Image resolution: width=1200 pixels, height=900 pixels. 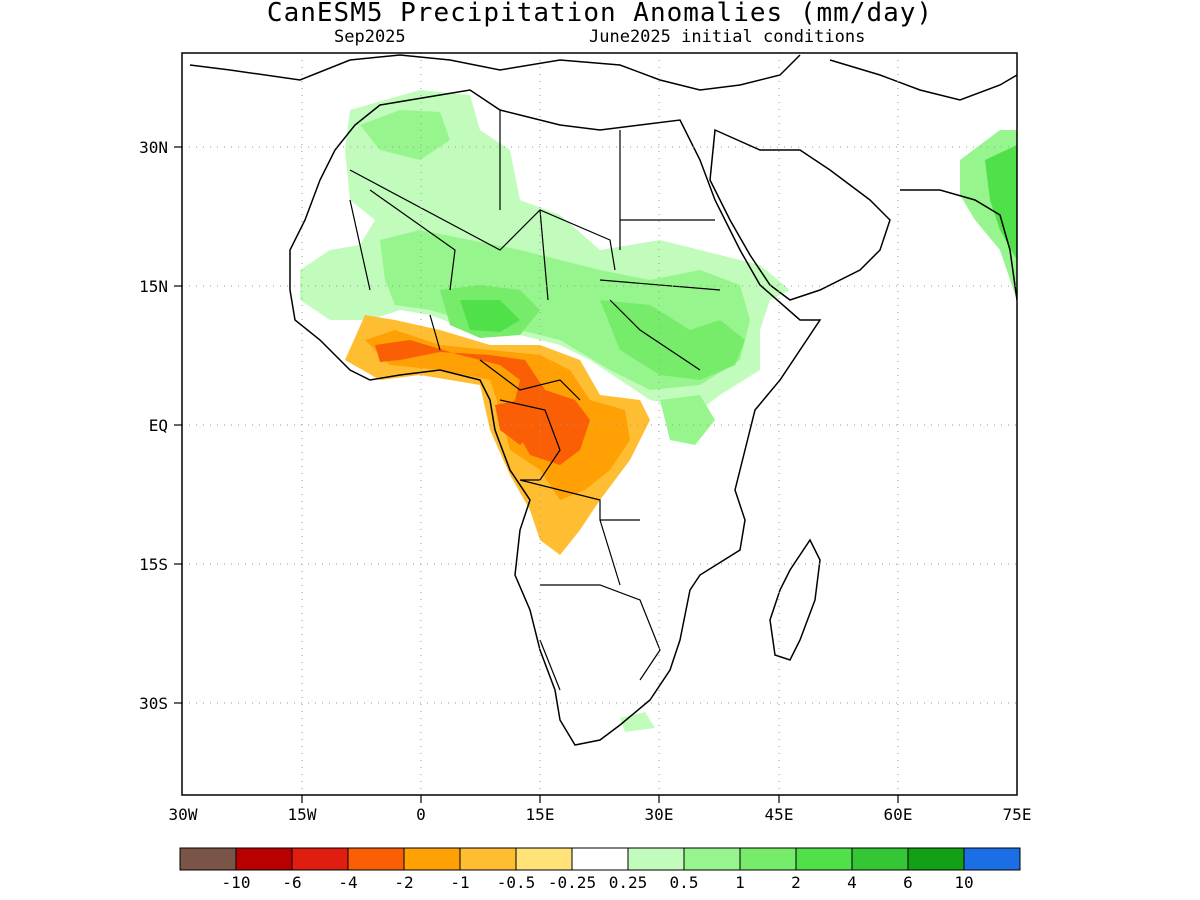 What do you see at coordinates (958, 245) in the screenshot?
I see `india-coastline` at bounding box center [958, 245].